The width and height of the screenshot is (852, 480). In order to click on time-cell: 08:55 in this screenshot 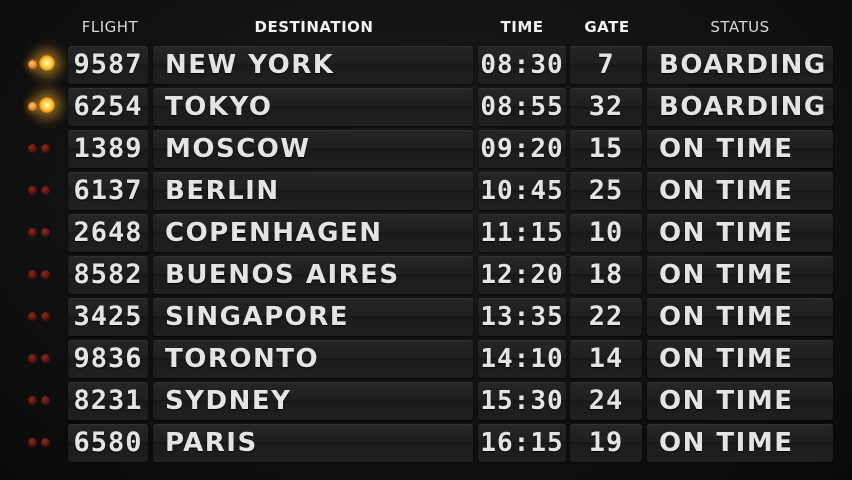, I will do `click(522, 107)`.